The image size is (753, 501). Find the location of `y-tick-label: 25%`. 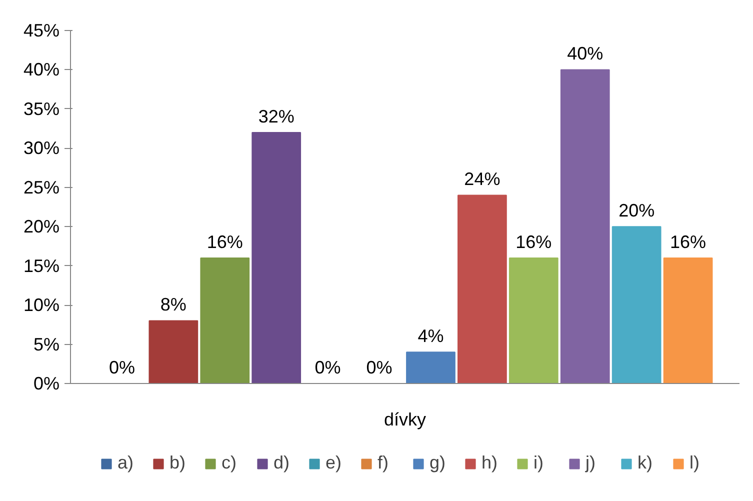

y-tick-label: 25% is located at coordinates (41, 187).